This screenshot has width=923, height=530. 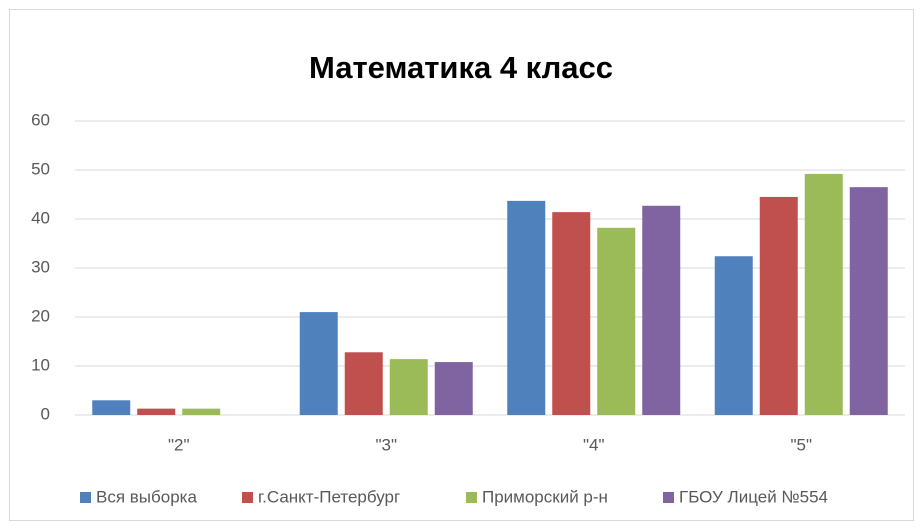 I want to click on legend-label: г.Санкт-Петербург, so click(x=329, y=496).